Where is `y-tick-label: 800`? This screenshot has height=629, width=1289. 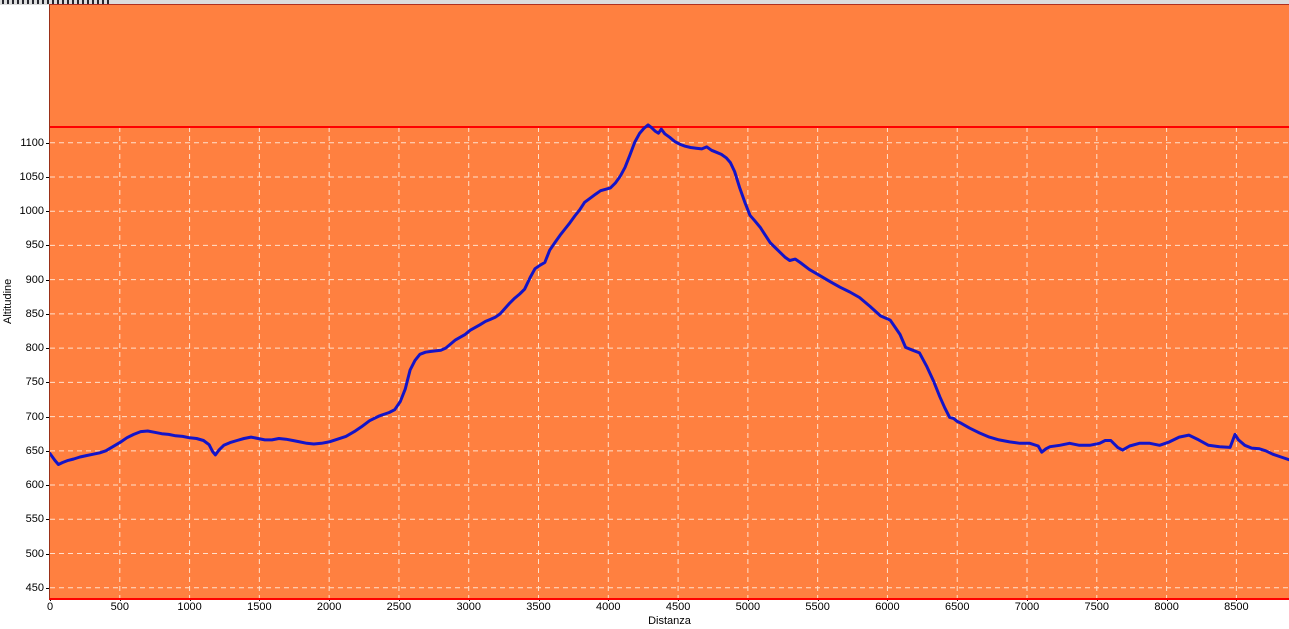 y-tick-label: 800 is located at coordinates (34, 348).